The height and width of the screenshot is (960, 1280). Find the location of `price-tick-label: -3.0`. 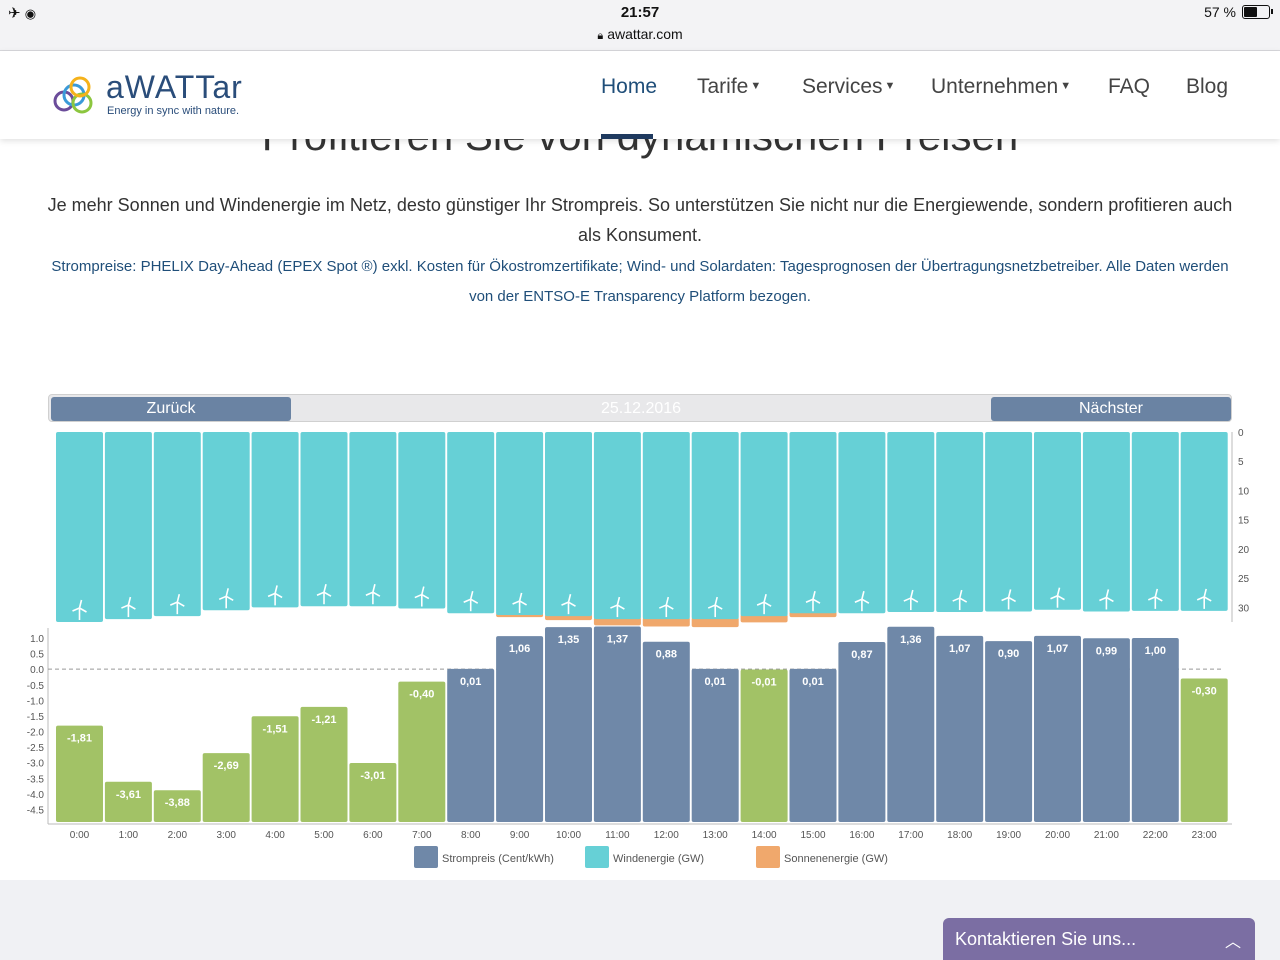

price-tick-label: -3.0 is located at coordinates (36, 764).